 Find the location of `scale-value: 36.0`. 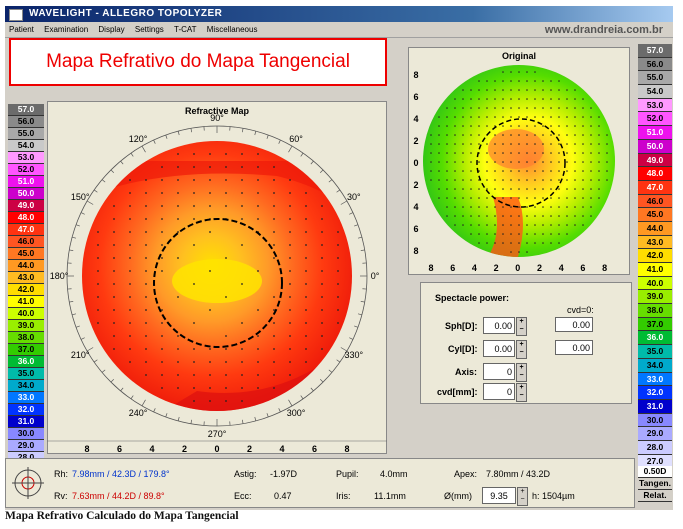

scale-value: 36.0 is located at coordinates (655, 338).